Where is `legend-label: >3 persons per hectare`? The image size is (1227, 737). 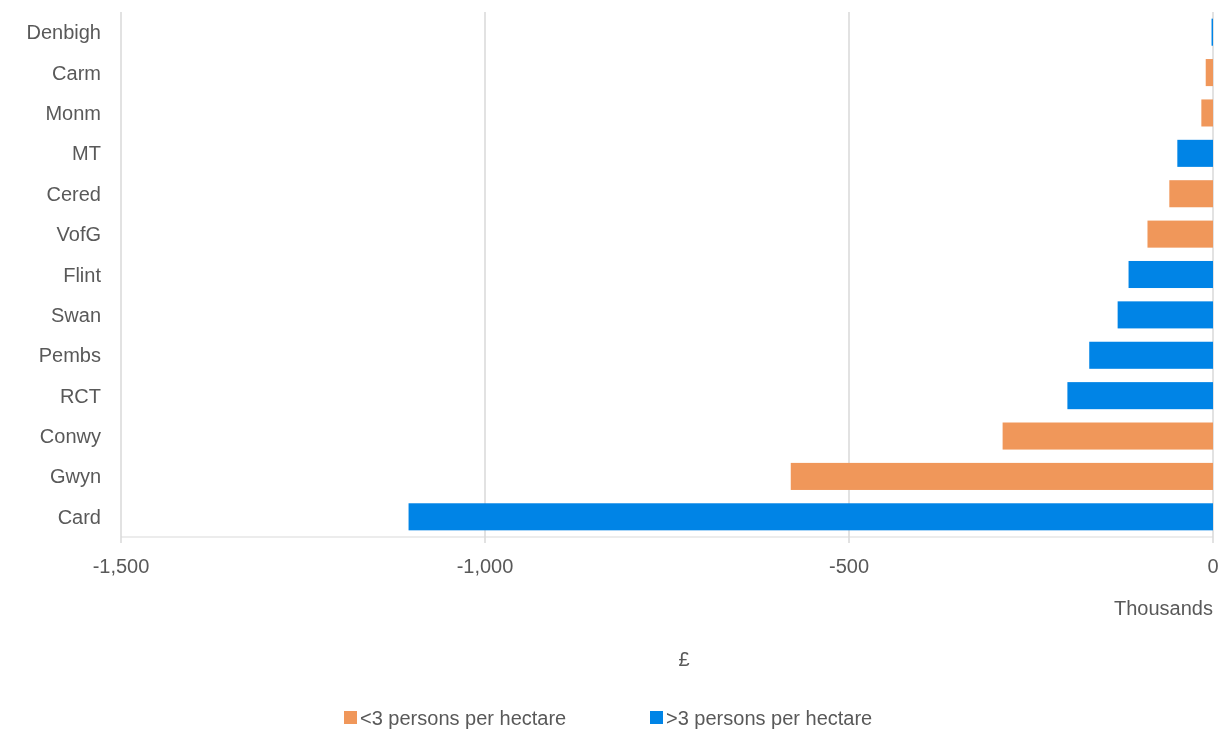
legend-label: >3 persons per hectare is located at coordinates (769, 718).